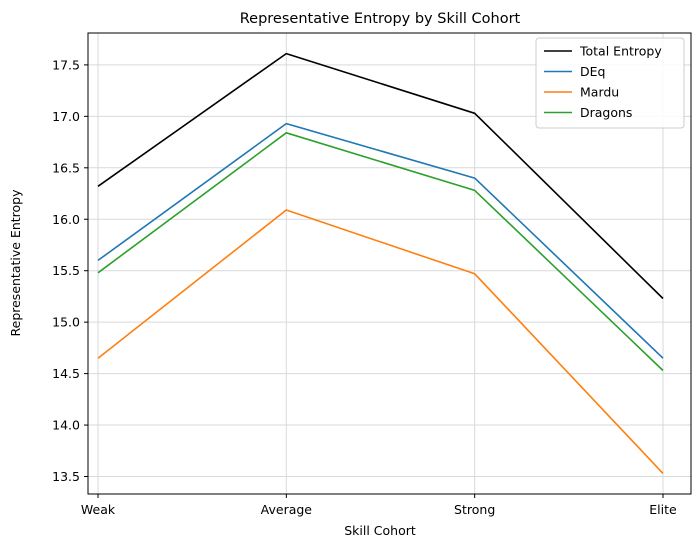  Describe the element at coordinates (66, 219) in the screenshot. I see `y-tick-label: 16.0` at that location.